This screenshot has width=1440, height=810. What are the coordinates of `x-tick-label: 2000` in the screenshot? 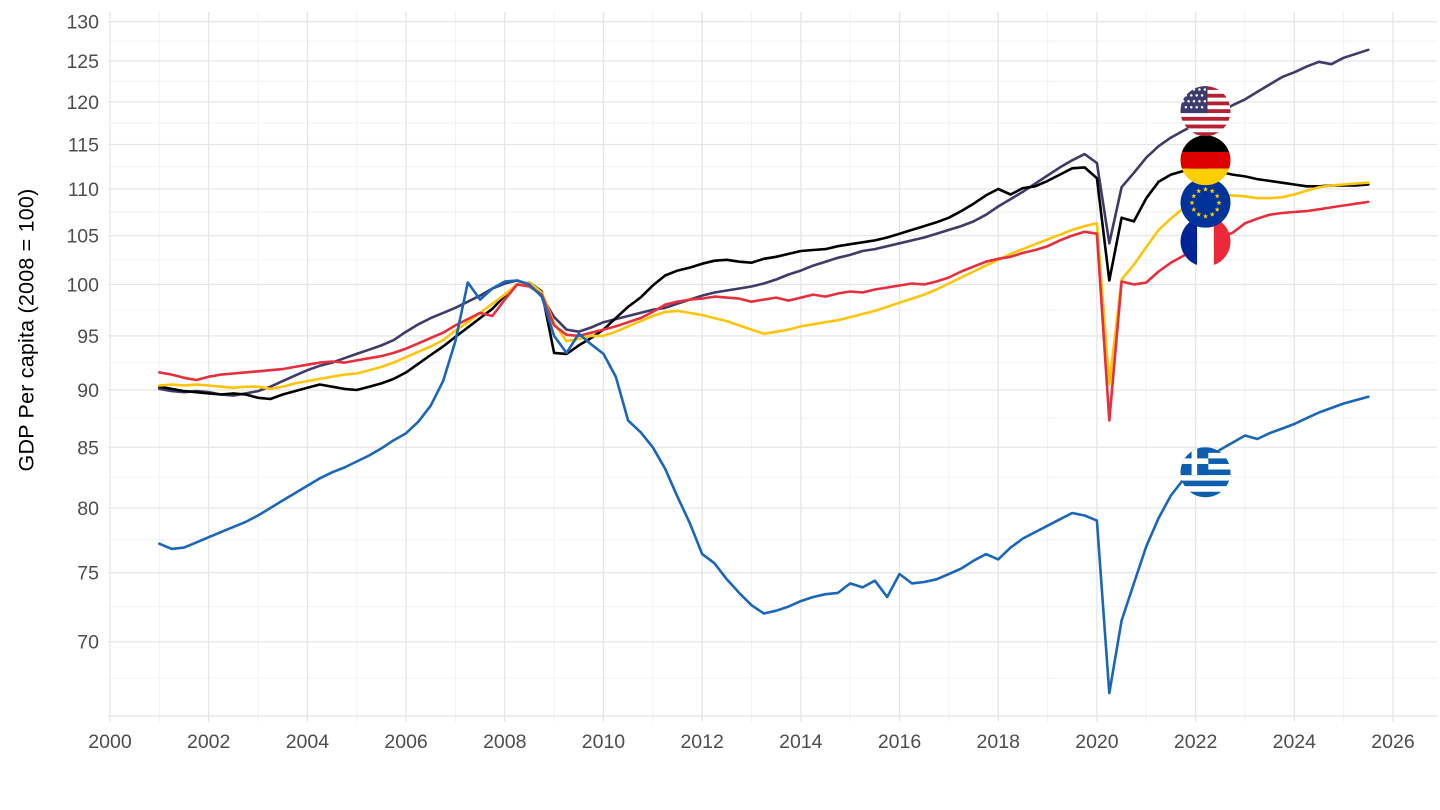 It's located at (110, 742).